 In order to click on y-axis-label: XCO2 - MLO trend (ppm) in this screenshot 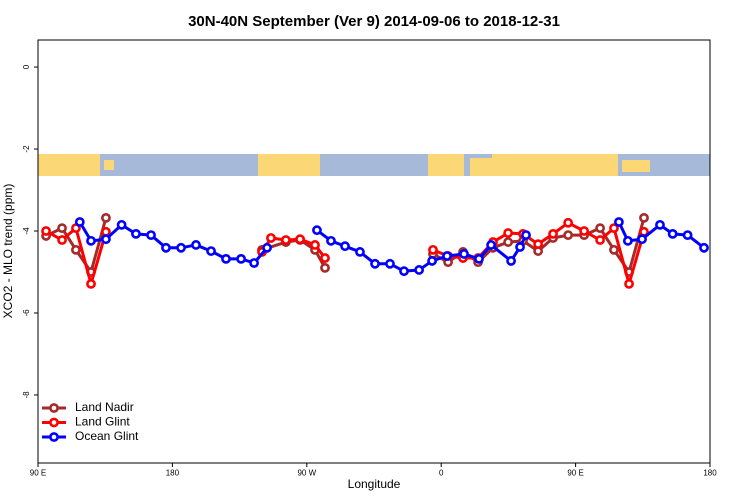, I will do `click(8, 251)`.